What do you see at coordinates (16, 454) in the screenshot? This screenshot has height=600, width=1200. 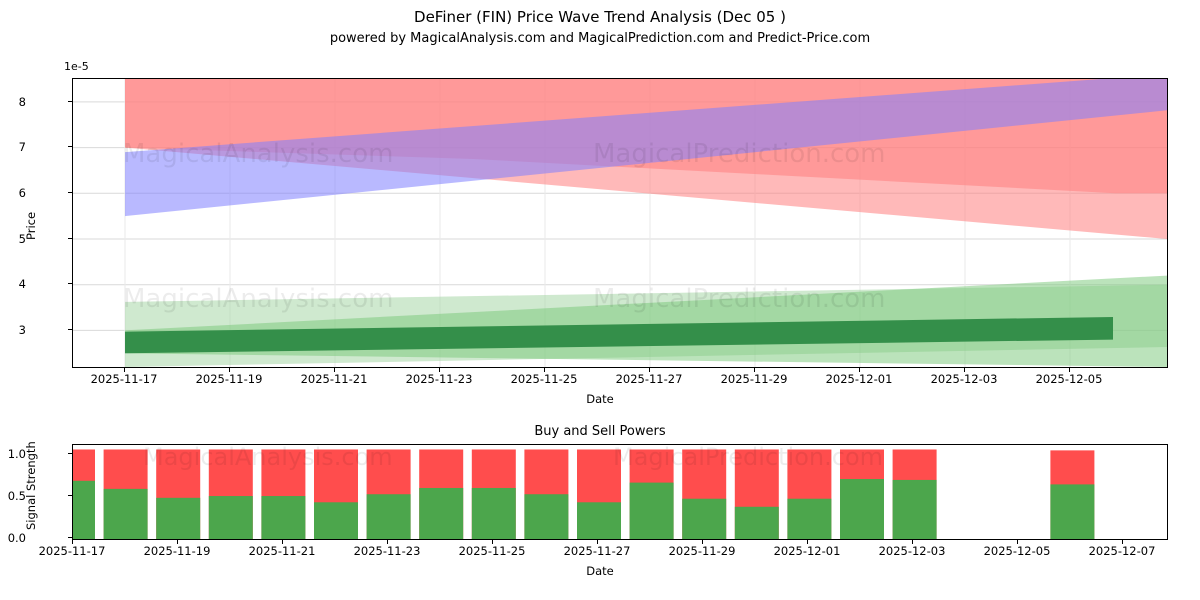 I see `lower-ytick-2: 1.0` at bounding box center [16, 454].